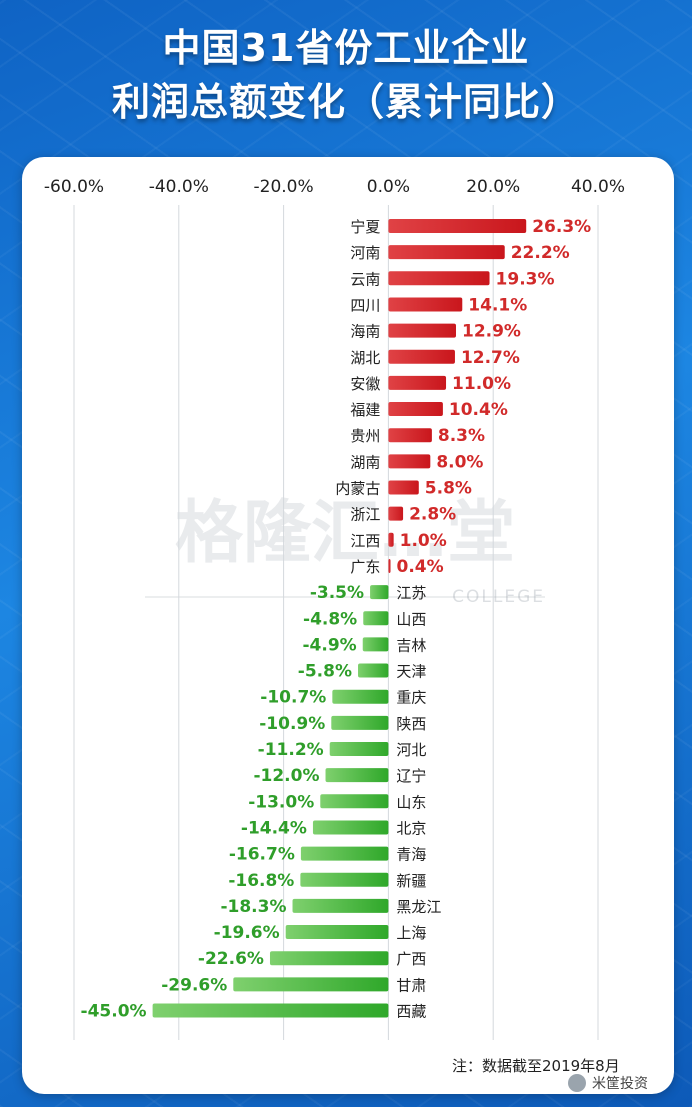  Describe the element at coordinates (411, 672) in the screenshot. I see `category-label: 天津` at that location.